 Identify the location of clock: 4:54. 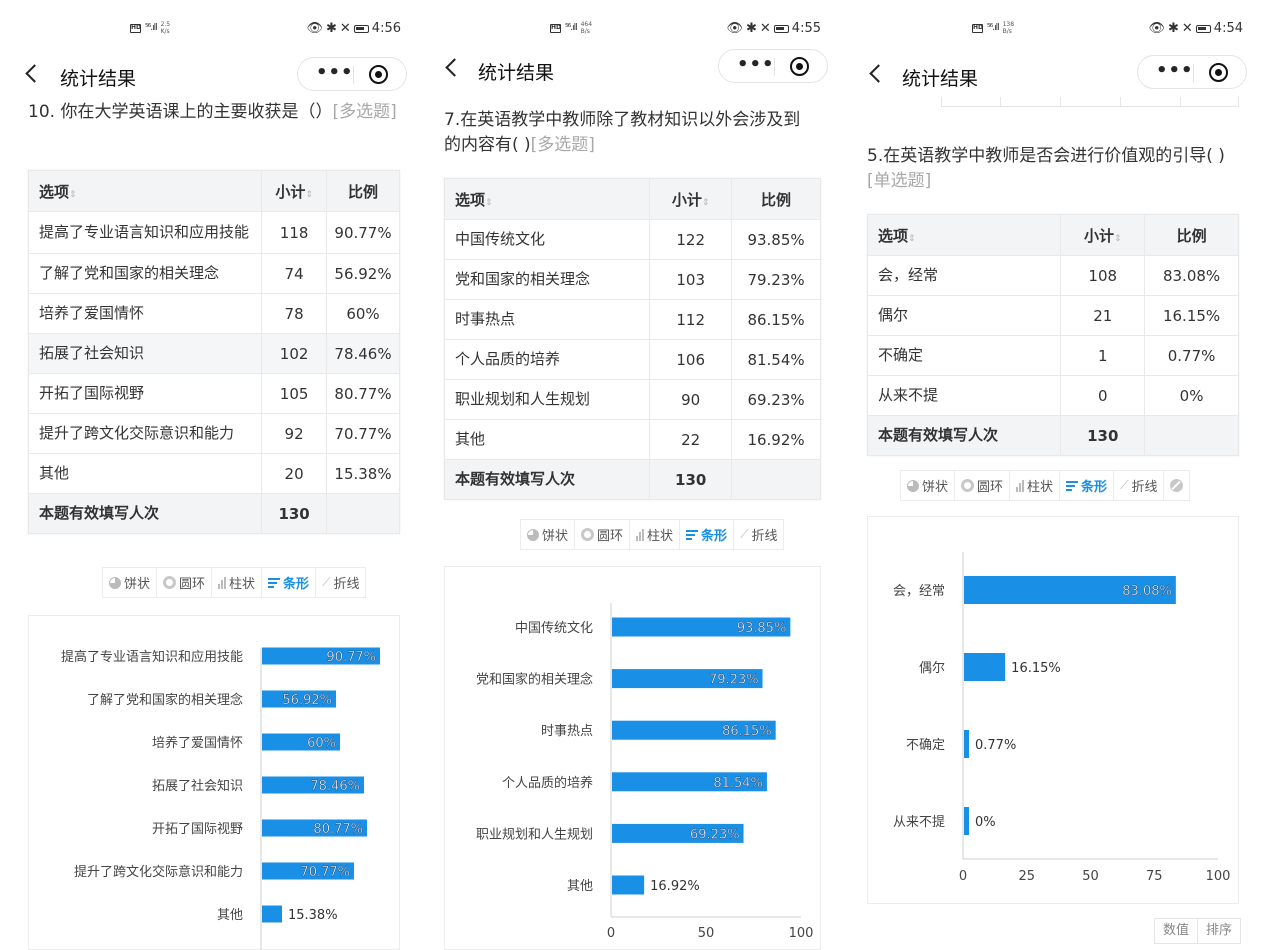
(1228, 28).